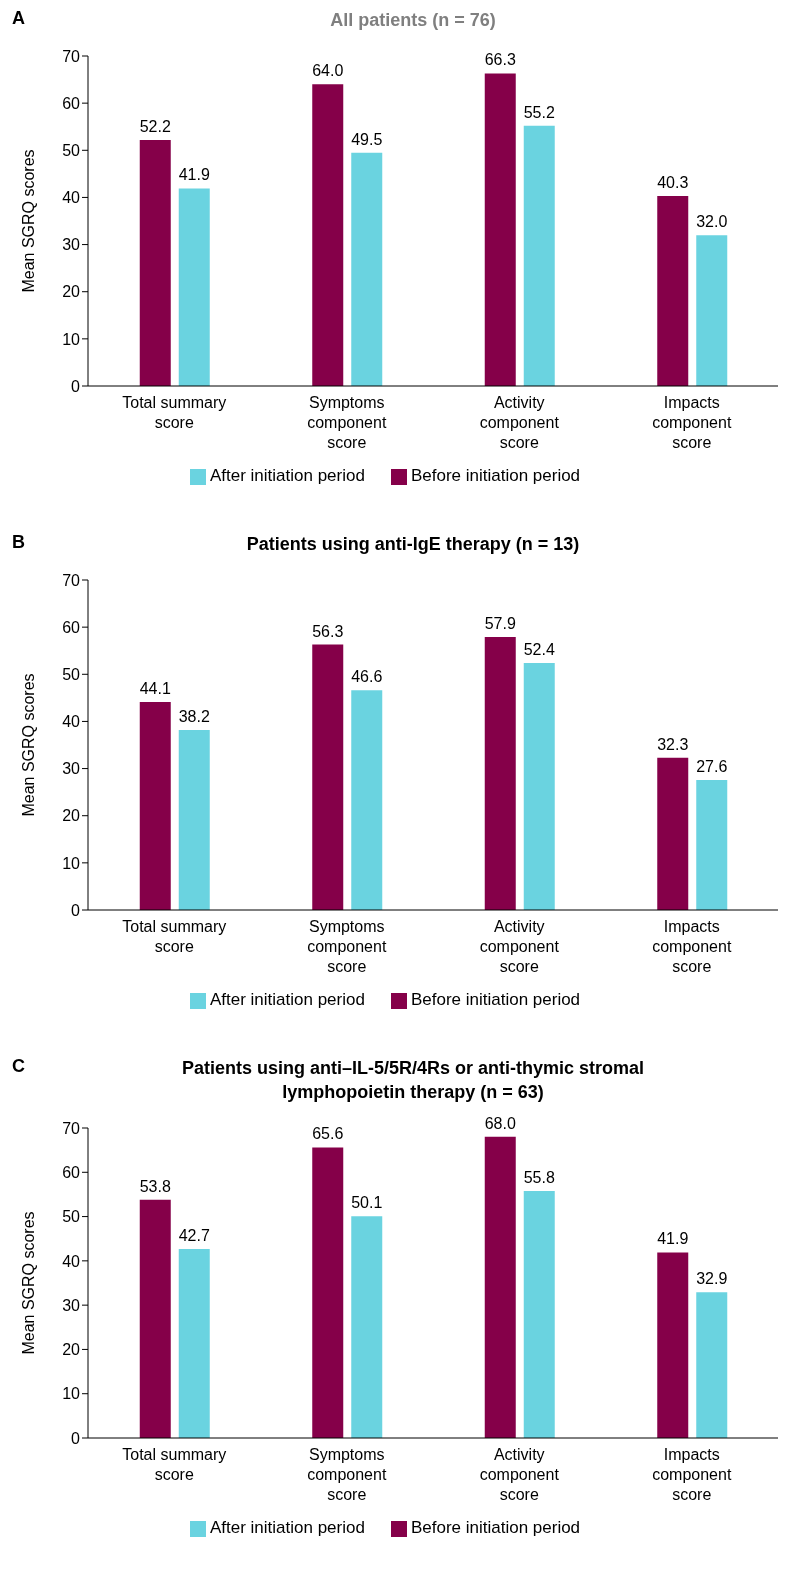 The width and height of the screenshot is (806, 1596). I want to click on data-label: 50.1, so click(367, 1203).